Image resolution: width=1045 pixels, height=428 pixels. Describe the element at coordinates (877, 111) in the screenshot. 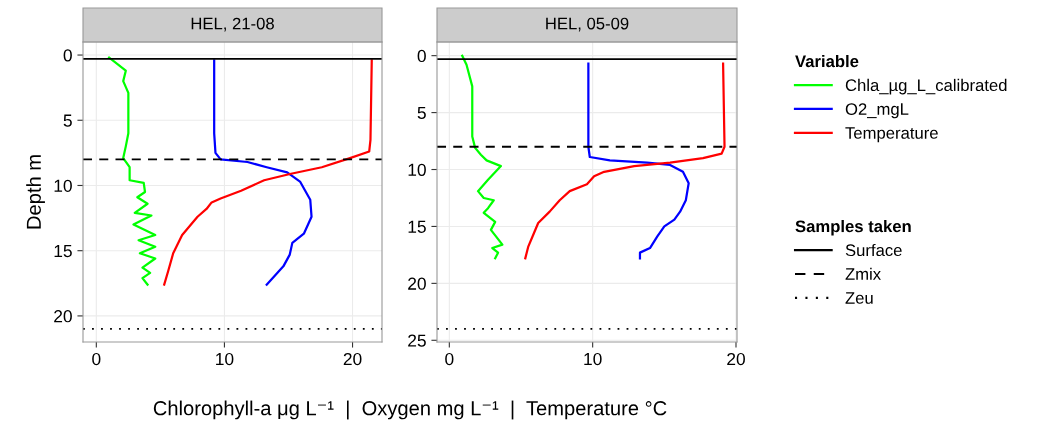

I see `legend-label: O2_mgL` at that location.